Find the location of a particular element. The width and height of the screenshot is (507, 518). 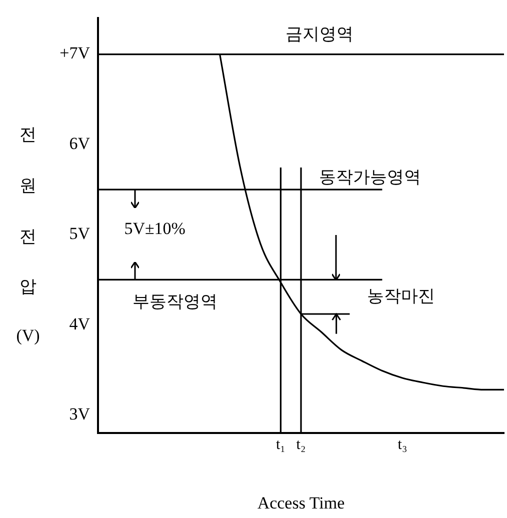

annotation: 농작마진 is located at coordinates (401, 296).